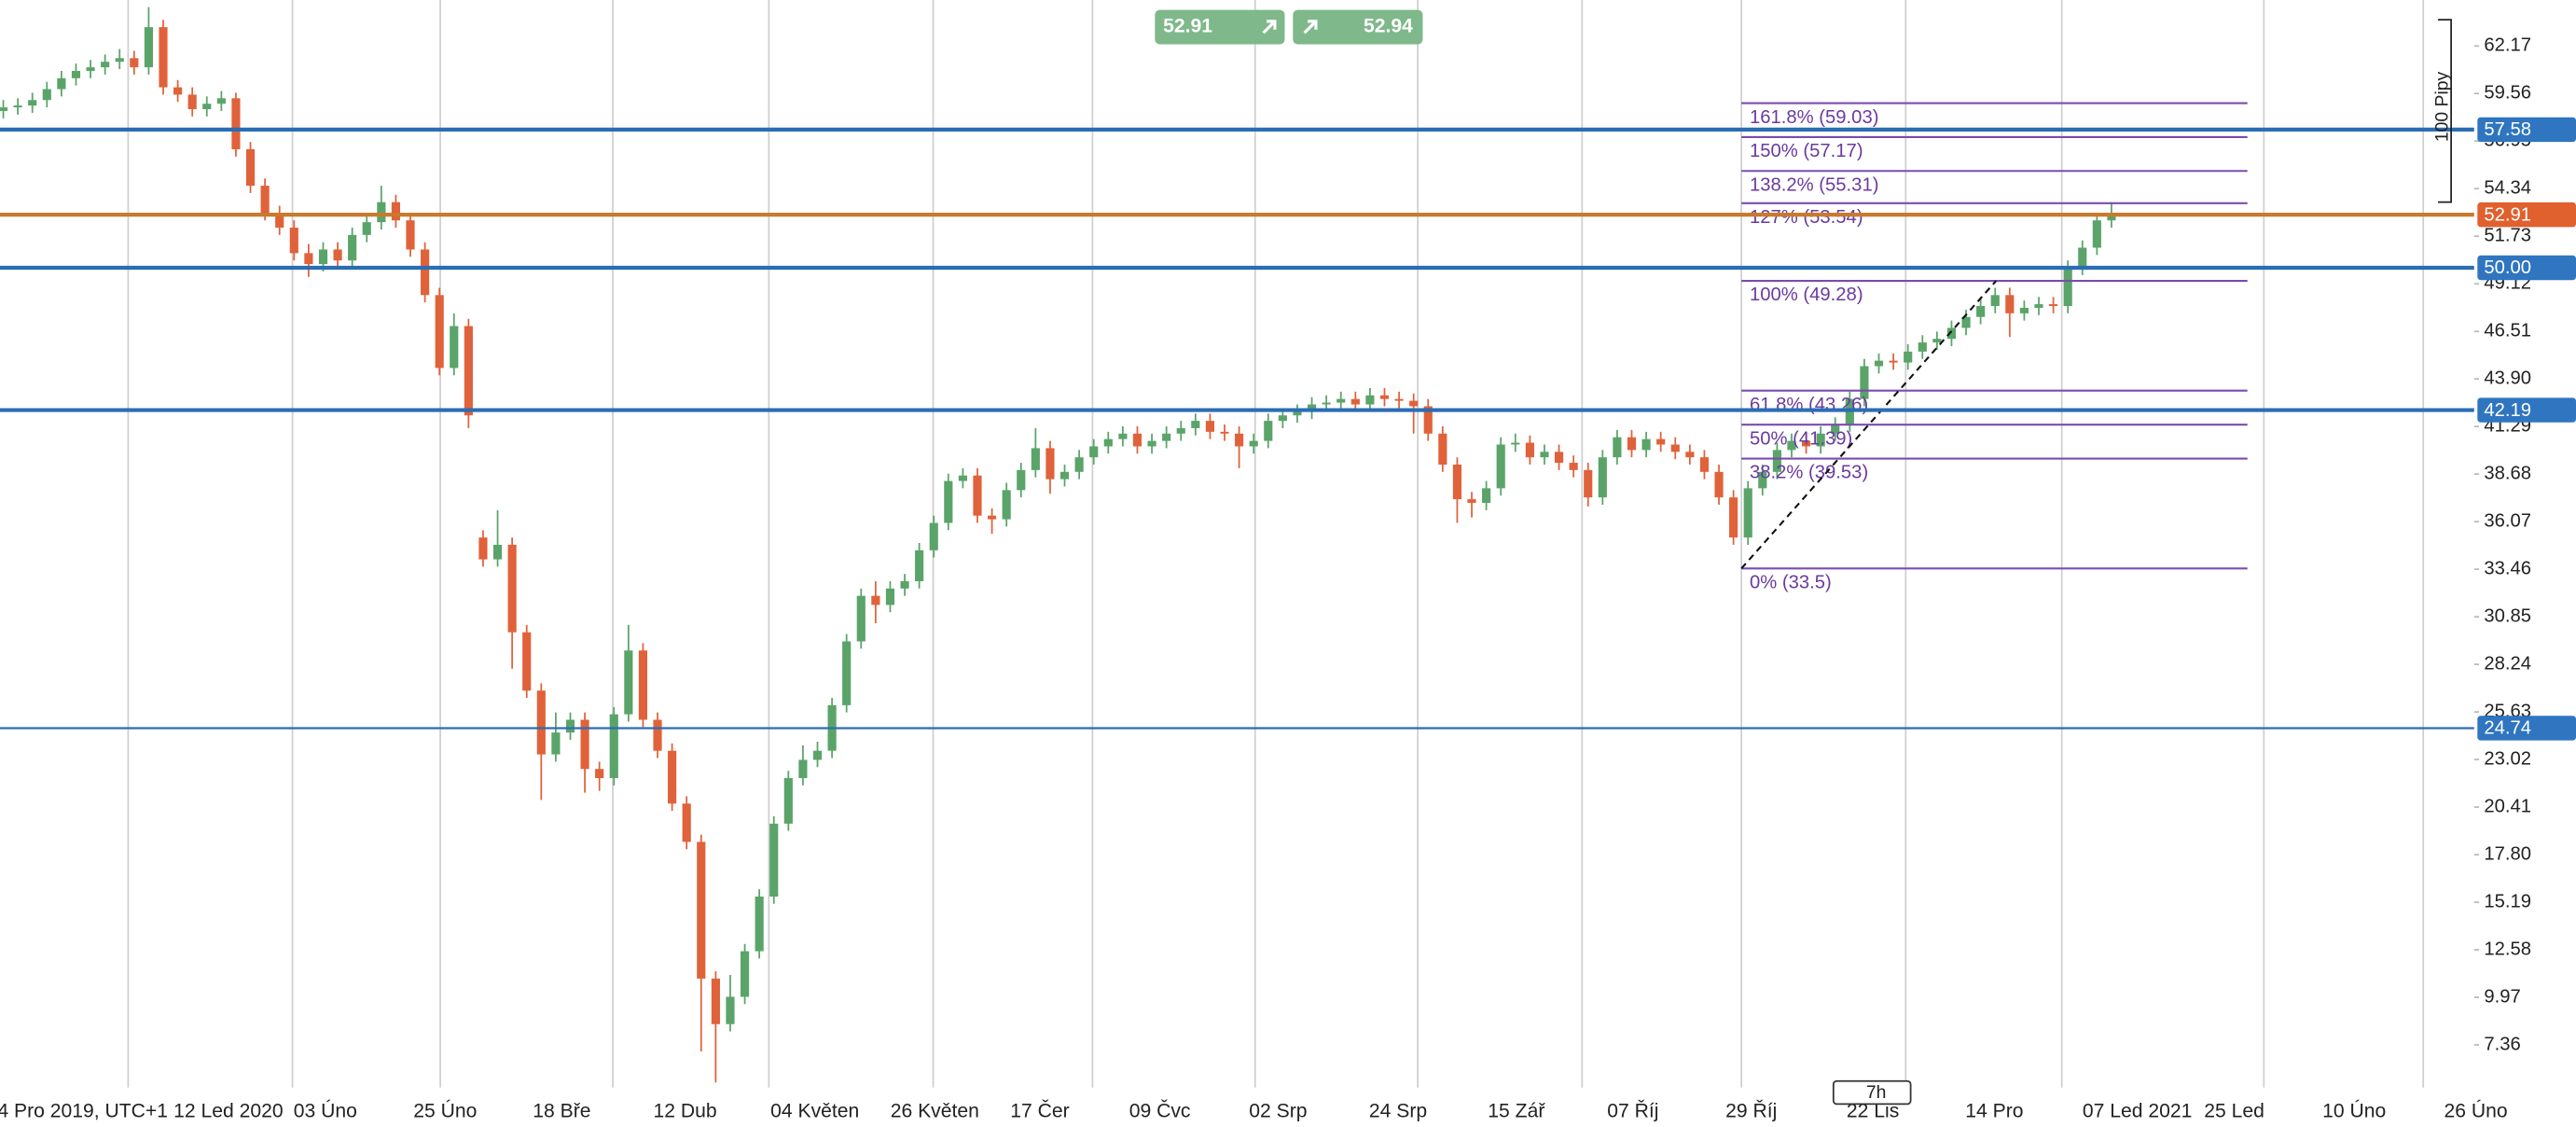 The image size is (2576, 1127). I want to click on timeframe-box, so click(1872, 1092).